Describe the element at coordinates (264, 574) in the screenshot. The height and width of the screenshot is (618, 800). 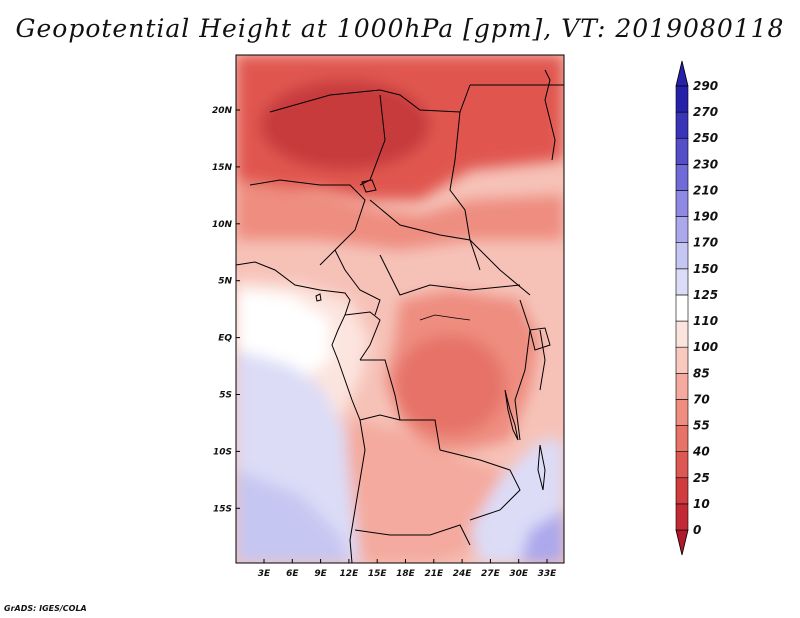
I see `lon-label: 3E` at that location.